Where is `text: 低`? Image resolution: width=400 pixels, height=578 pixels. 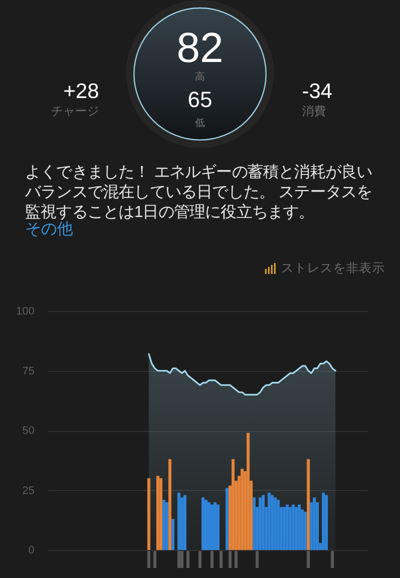 text: 低 is located at coordinates (200, 123).